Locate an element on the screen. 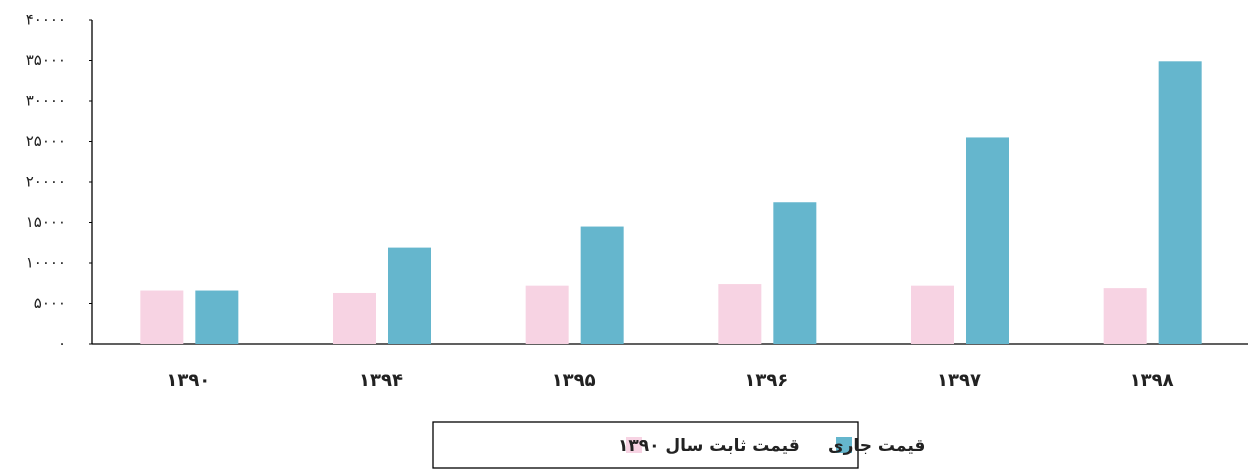 This screenshot has width=1250, height=470. x-tick-label: ۱۳۹۴ is located at coordinates (381, 380).